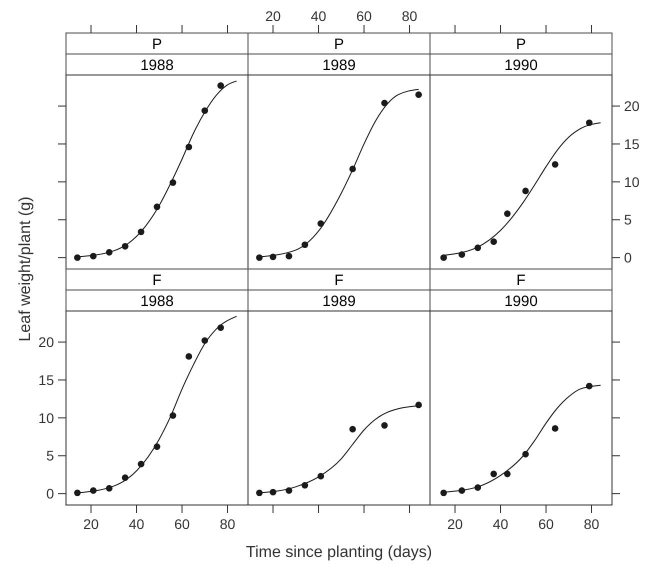 The image size is (654, 570). I want to click on y-axis-title: Leaf weight/plant (g), so click(25, 269).